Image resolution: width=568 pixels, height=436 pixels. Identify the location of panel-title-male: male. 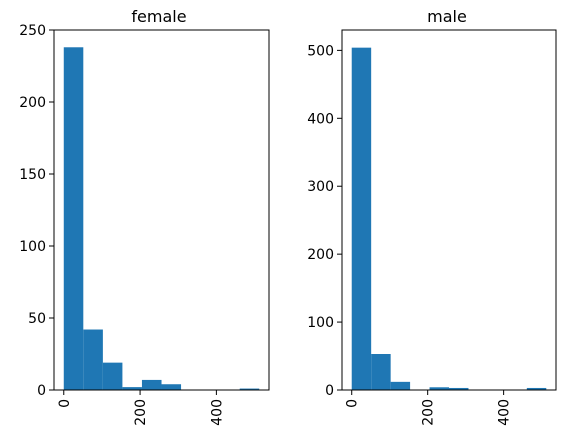
(447, 16).